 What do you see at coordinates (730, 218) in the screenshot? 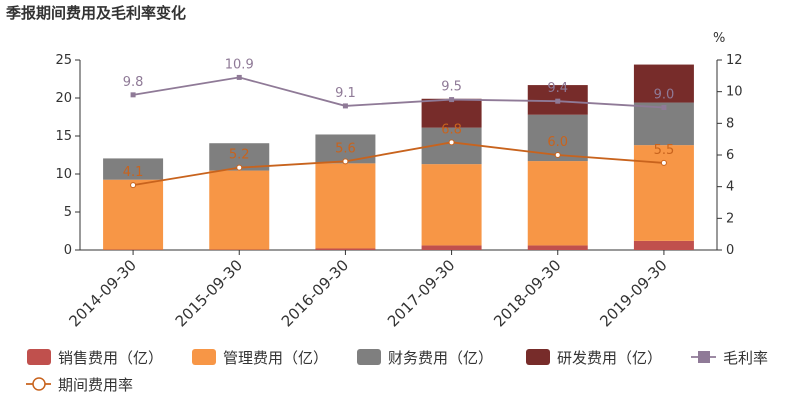
I see `right-tick-label: 2` at bounding box center [730, 218].